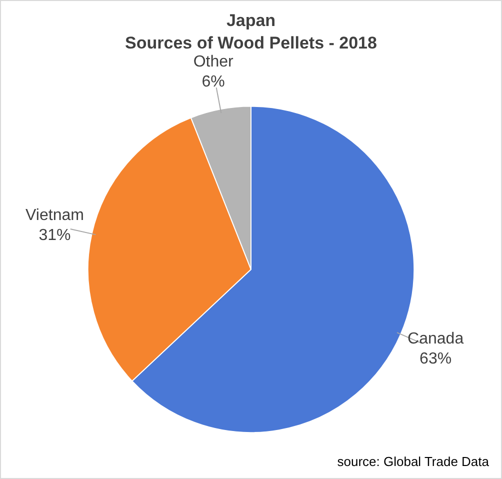 The width and height of the screenshot is (502, 479). Describe the element at coordinates (436, 339) in the screenshot. I see `slice-label: Canada` at that location.